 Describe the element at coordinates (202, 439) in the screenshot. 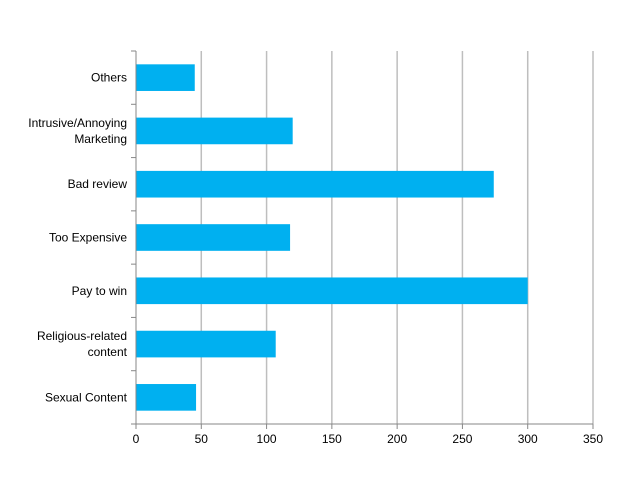

I see `x-tick-label: 50` at that location.